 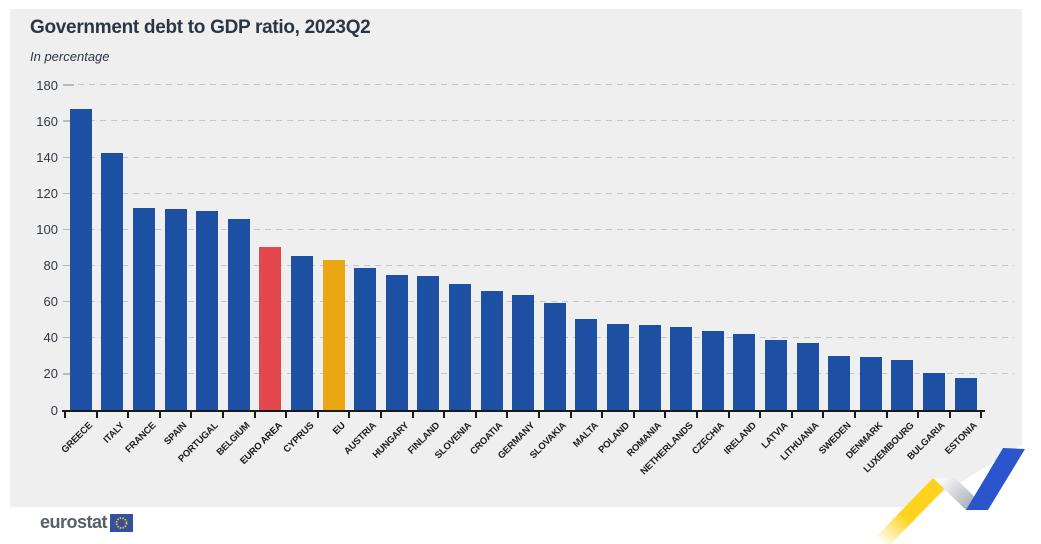 What do you see at coordinates (144, 308) in the screenshot?
I see `bar-france` at bounding box center [144, 308].